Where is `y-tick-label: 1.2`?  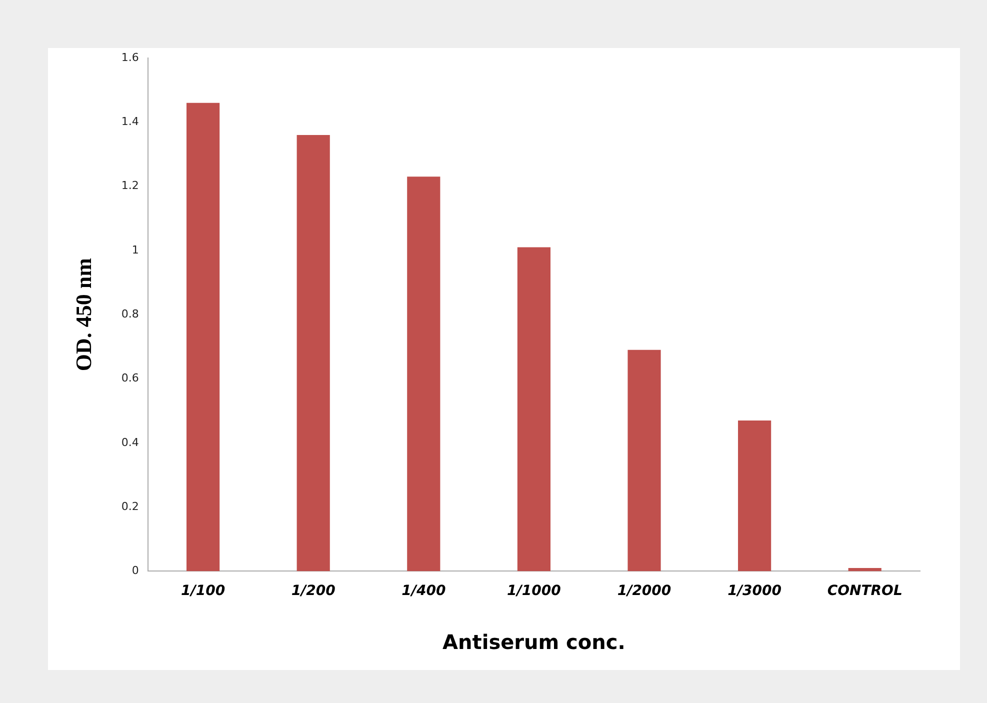
y-tick-label: 1.2 is located at coordinates (130, 185).